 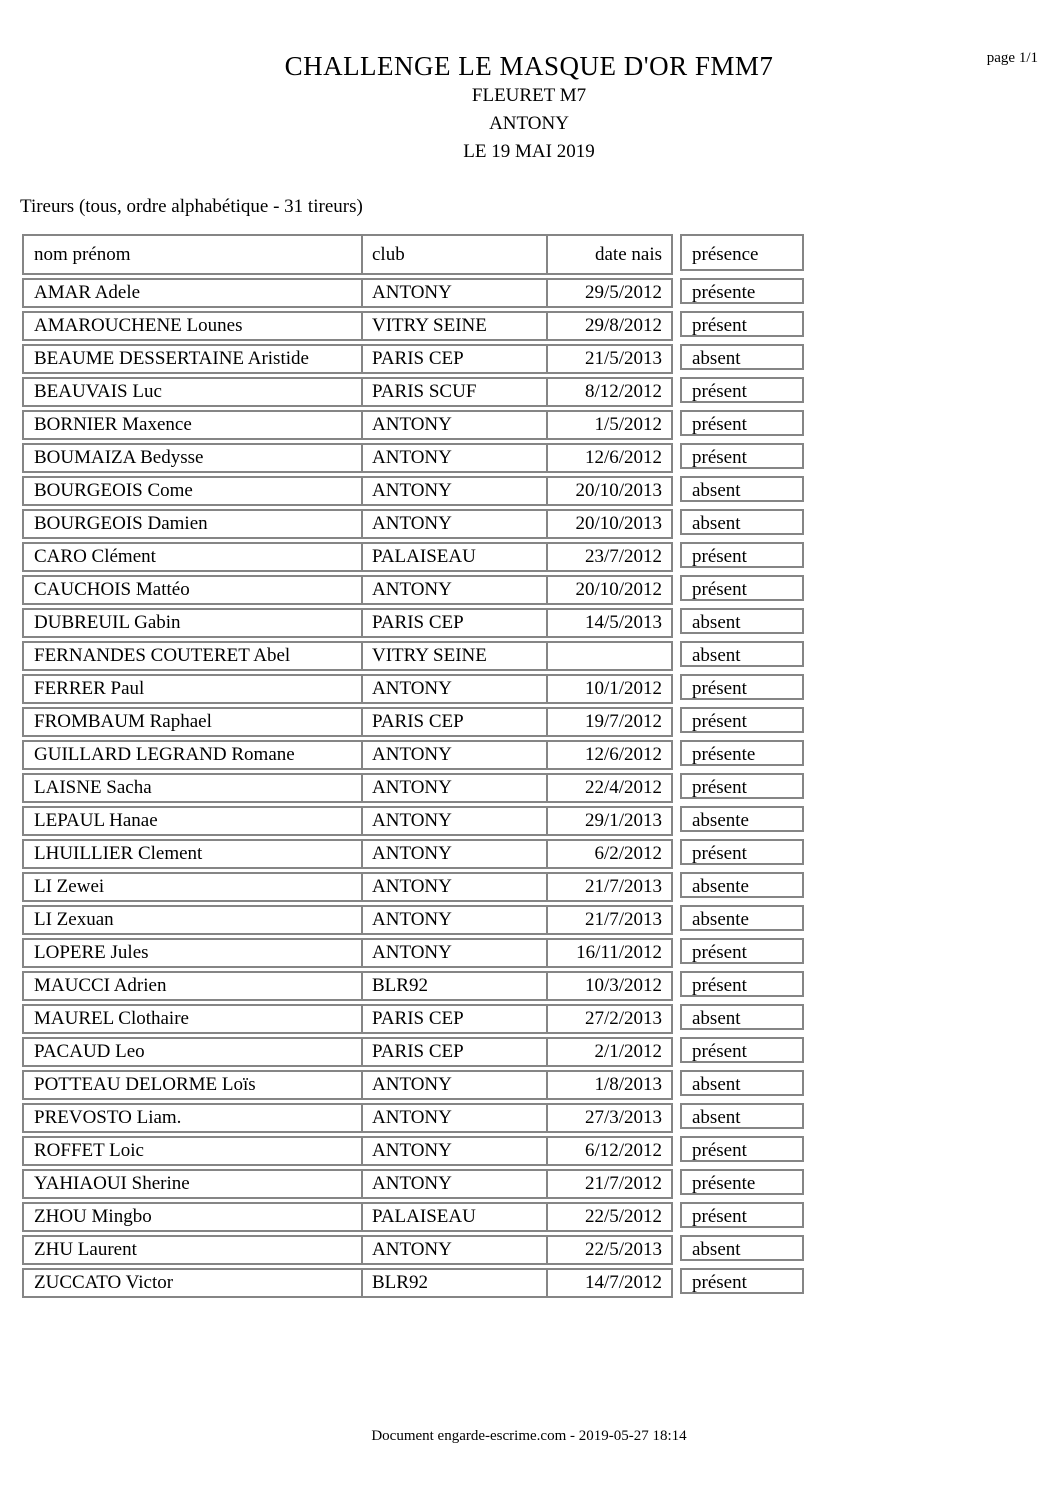 What do you see at coordinates (608, 1217) in the screenshot?
I see `fencer-birthdate: 22/5/2012` at bounding box center [608, 1217].